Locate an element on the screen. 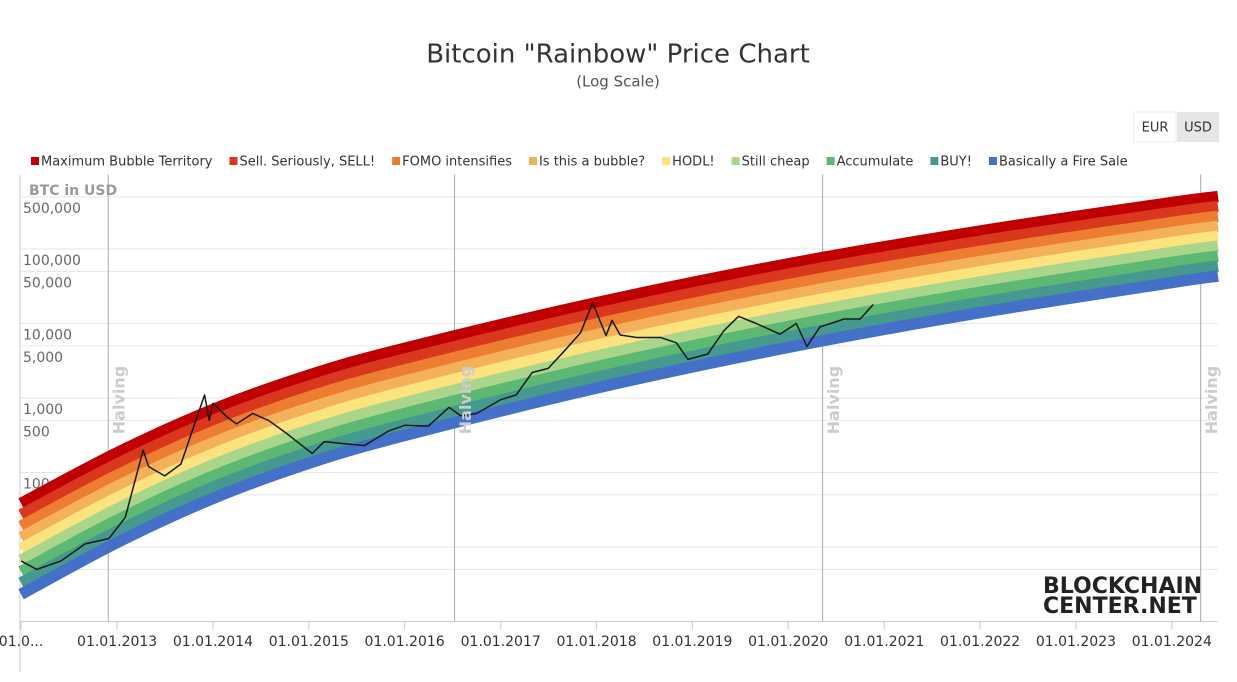 The width and height of the screenshot is (1237, 682). legend-label: Basically a Fire Sale is located at coordinates (1063, 162).